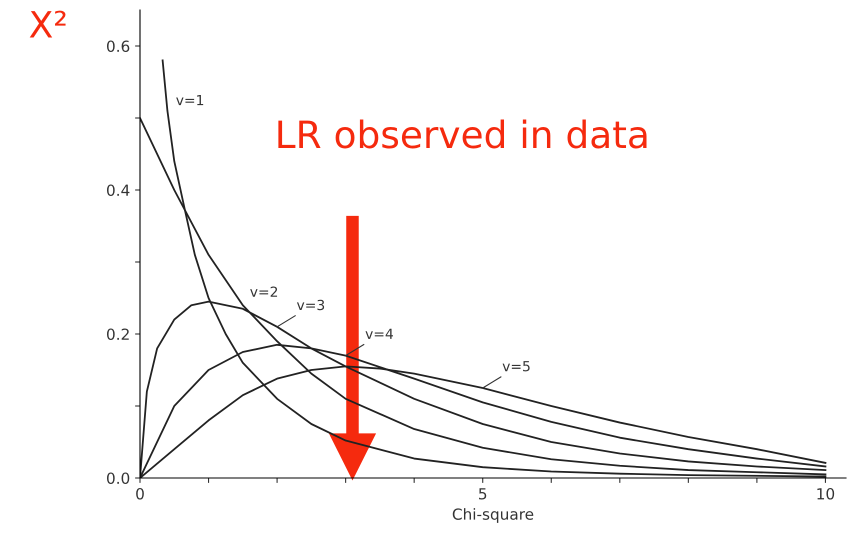  I want to click on y-tick-label: 0.4, so click(118, 190).